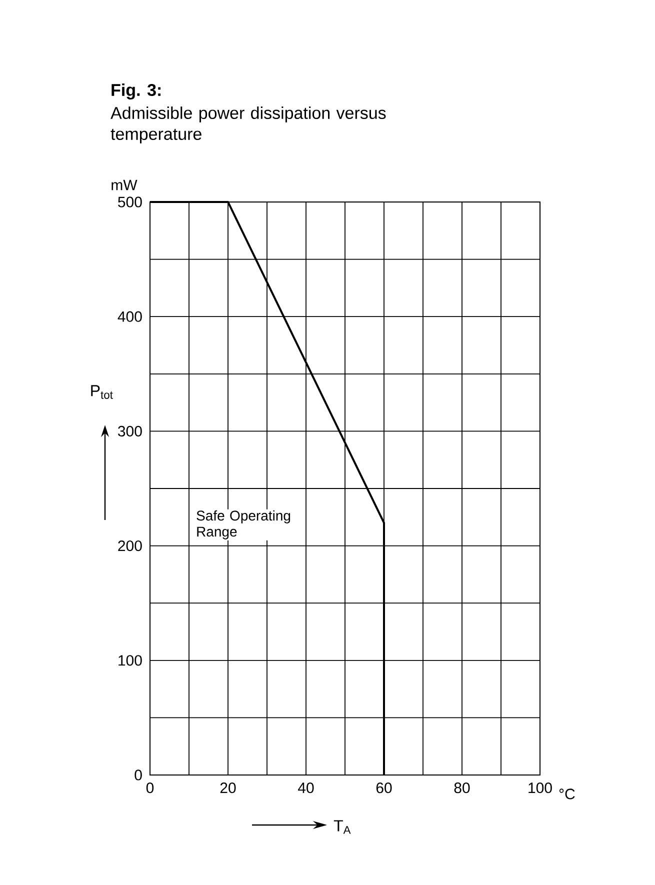  Describe the element at coordinates (138, 775) in the screenshot. I see `y-tick-label: 0` at that location.